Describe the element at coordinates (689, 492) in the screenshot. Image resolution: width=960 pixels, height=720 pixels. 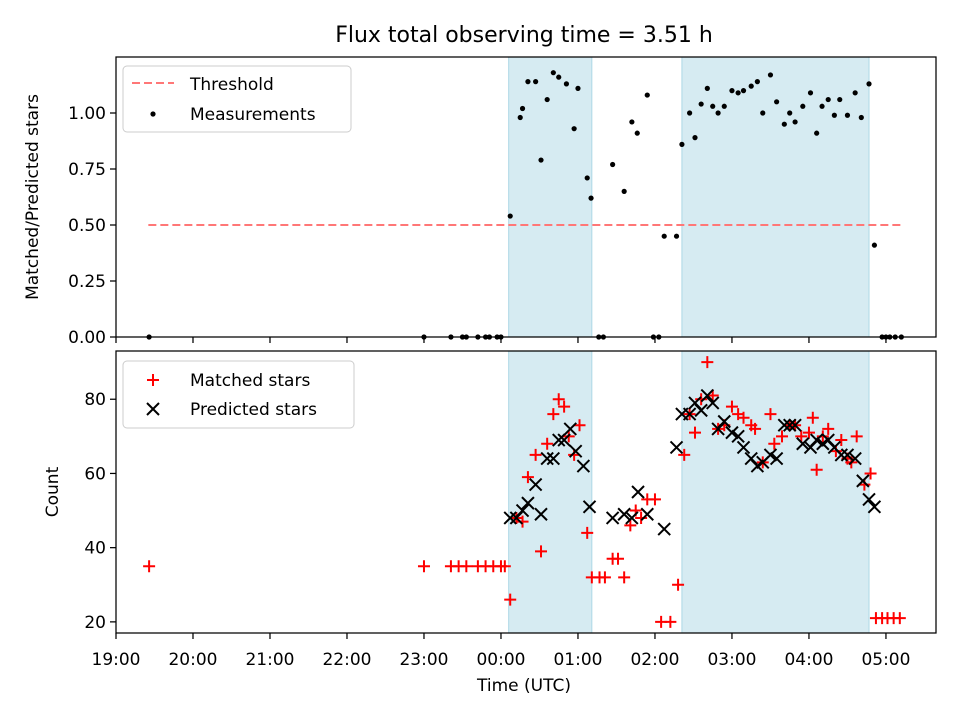
I see `bottom-shaded-intervals` at that location.